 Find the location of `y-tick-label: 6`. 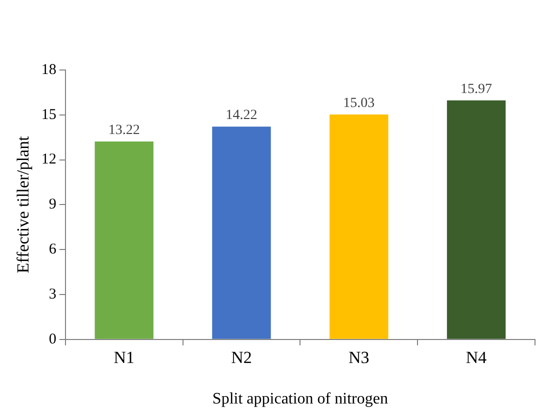

y-tick-label: 6 is located at coordinates (52, 250).